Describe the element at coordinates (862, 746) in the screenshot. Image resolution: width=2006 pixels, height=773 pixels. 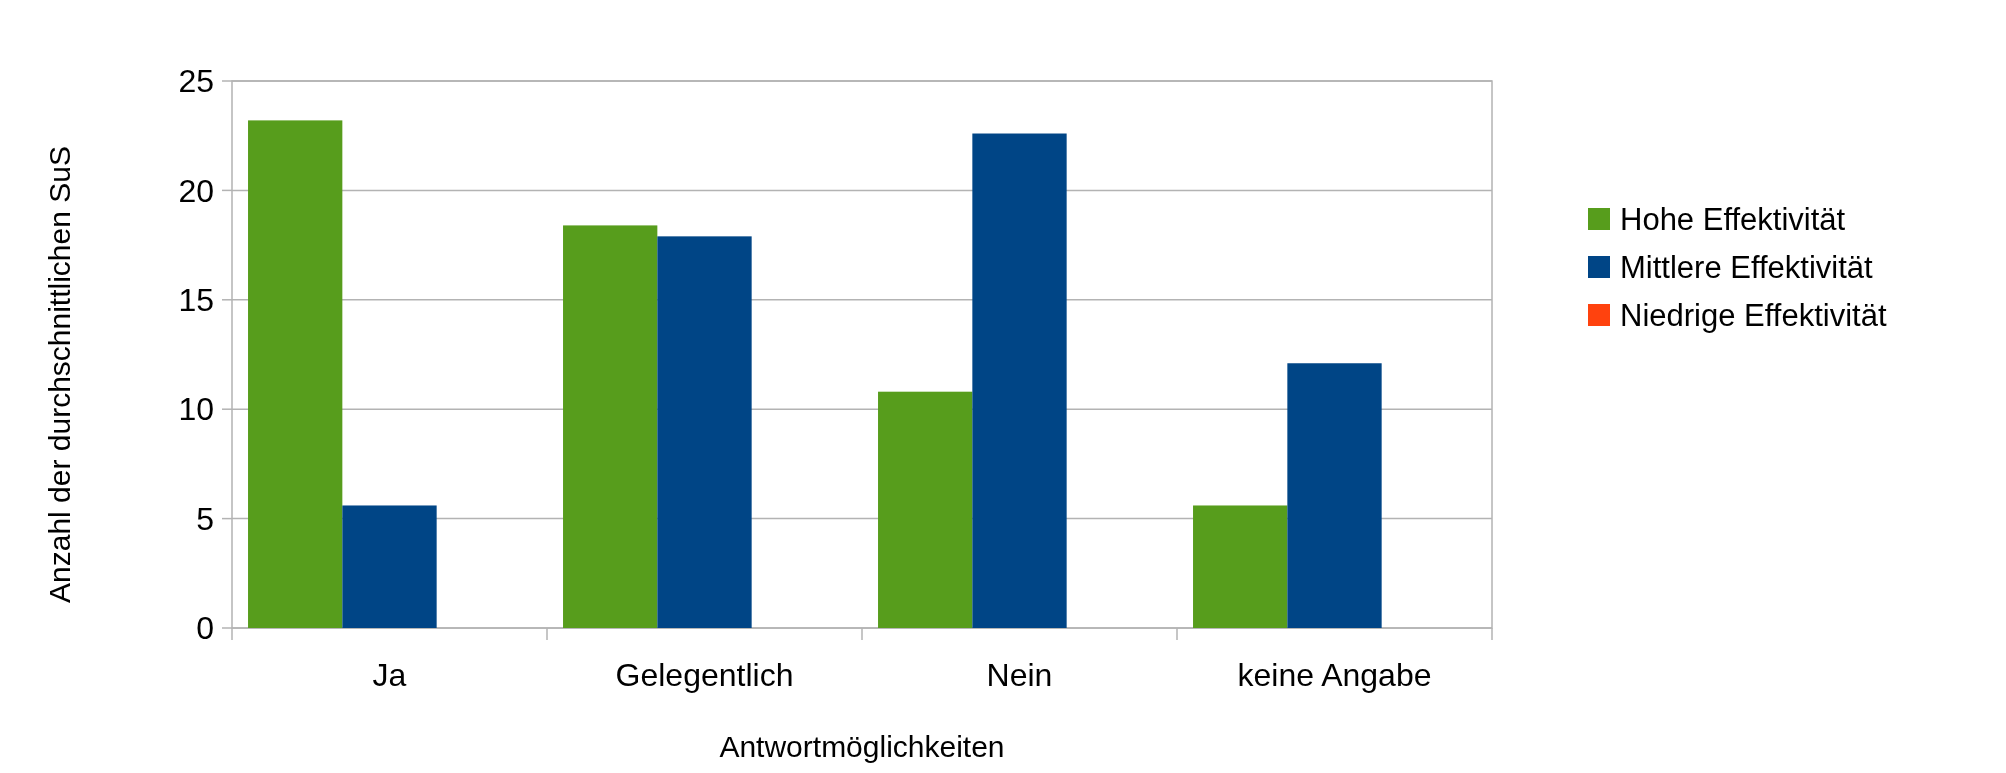
I see `x-axis-title: Antwortmöglichkeiten` at that location.